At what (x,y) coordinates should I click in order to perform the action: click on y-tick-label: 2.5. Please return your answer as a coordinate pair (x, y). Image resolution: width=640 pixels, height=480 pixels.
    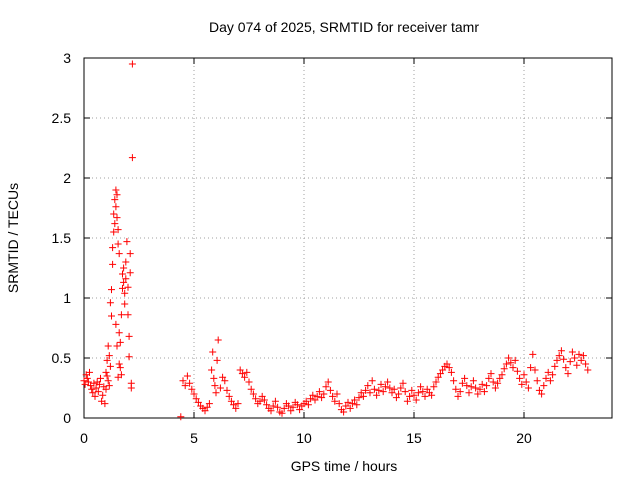
    Looking at the image, I should click on (62, 118).